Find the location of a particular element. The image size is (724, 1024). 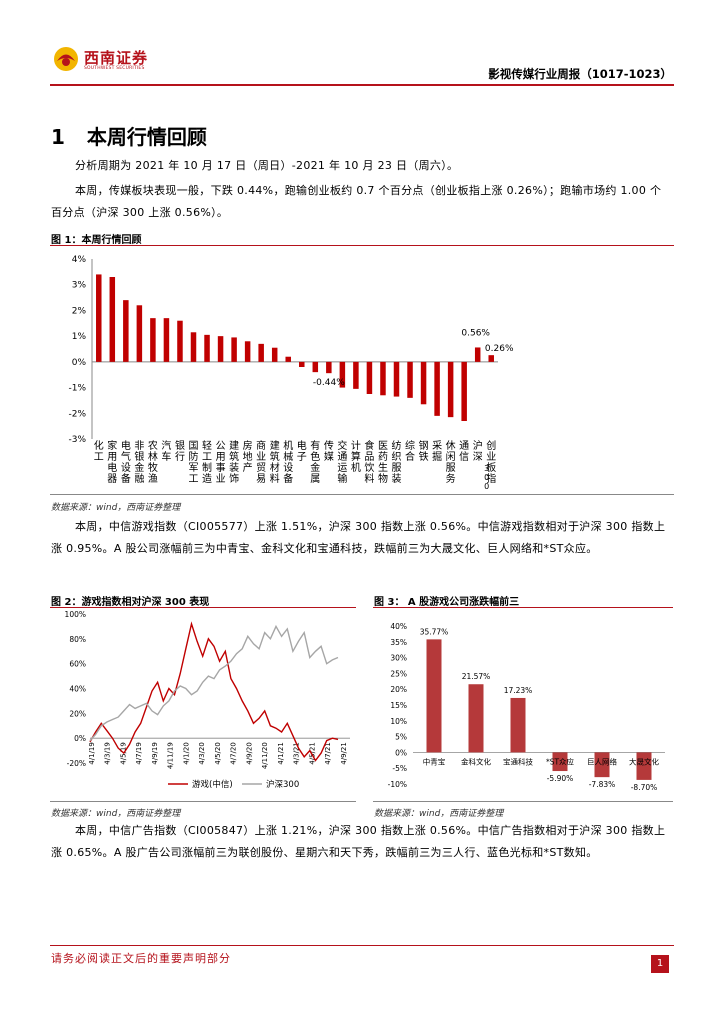

x-tick-label: *ST众应 is located at coordinates (560, 761).